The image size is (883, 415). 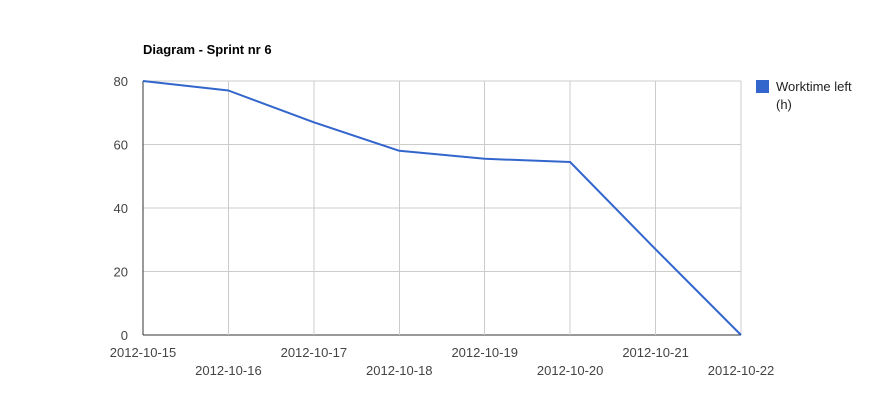 I want to click on x-tick-label: 2012-10-20, so click(x=570, y=370).